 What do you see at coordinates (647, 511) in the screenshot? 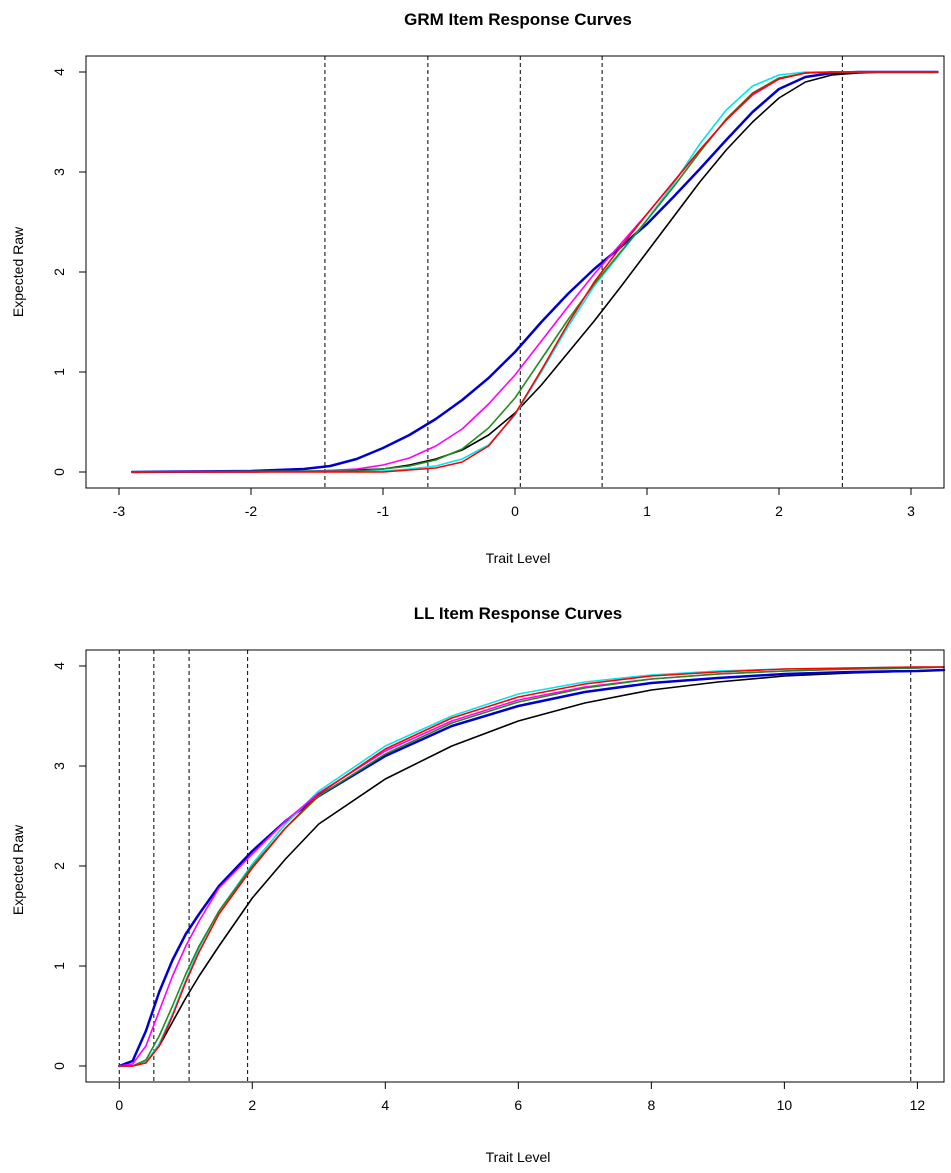
I see `x-tick-label: 1` at bounding box center [647, 511].